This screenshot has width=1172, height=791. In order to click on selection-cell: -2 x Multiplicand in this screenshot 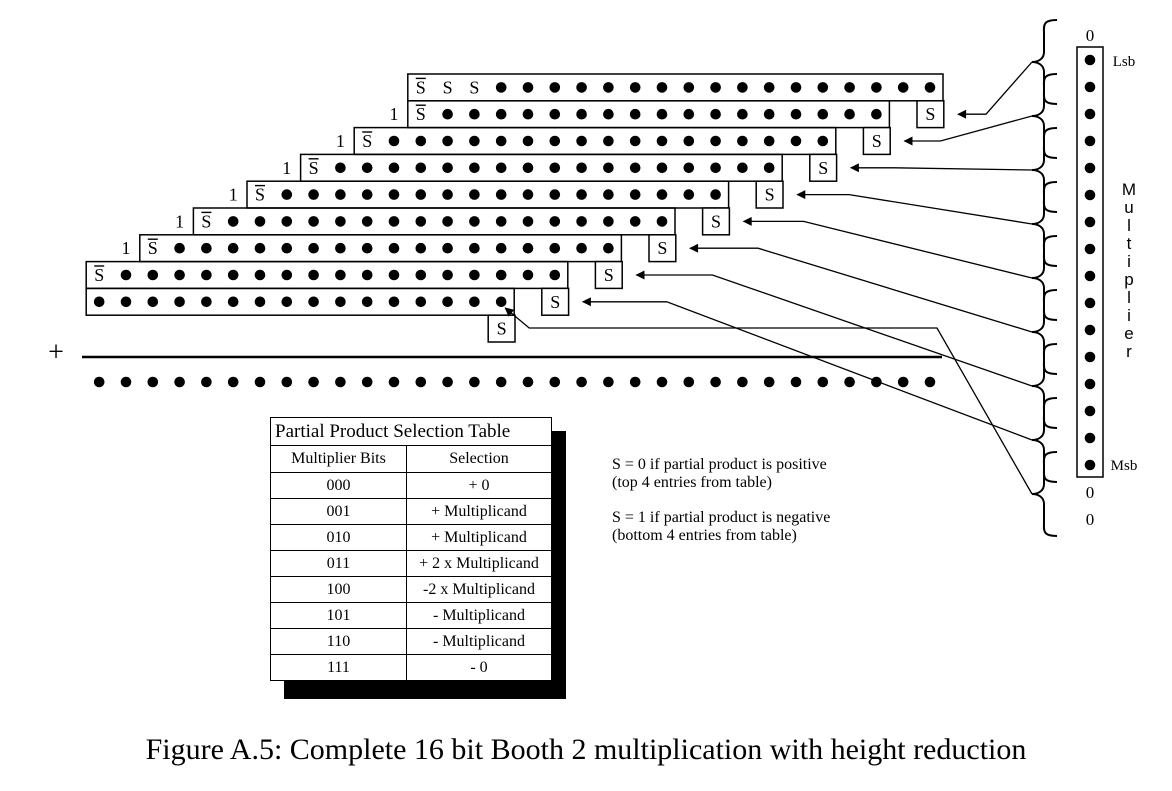, I will do `click(479, 589)`.